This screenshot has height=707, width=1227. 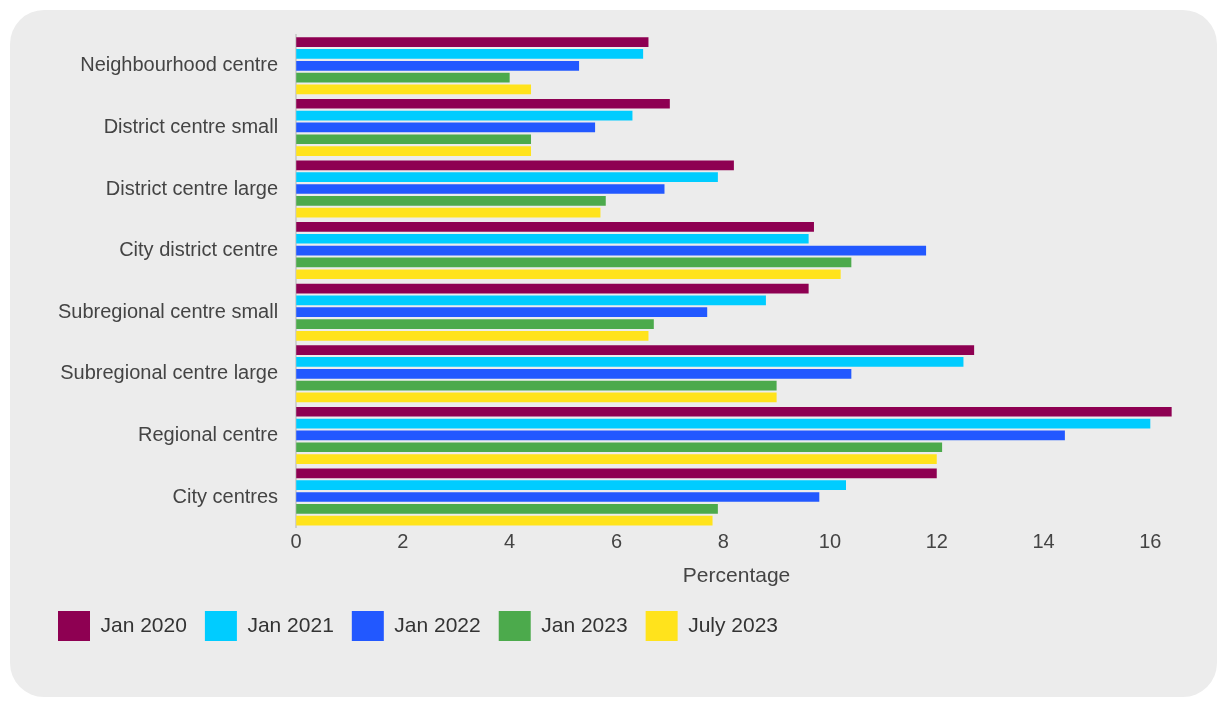 I want to click on y-tick-label: City centres, so click(x=225, y=495).